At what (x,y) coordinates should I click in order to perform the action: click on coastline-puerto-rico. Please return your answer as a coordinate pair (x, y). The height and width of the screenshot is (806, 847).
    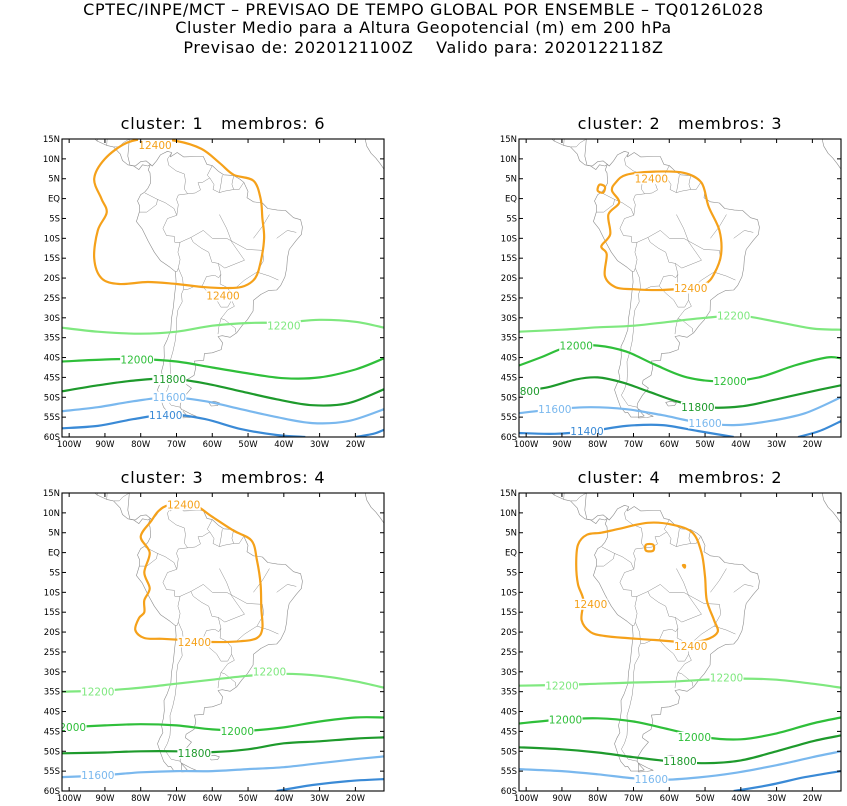
    Looking at the image, I should click on (647, 480).